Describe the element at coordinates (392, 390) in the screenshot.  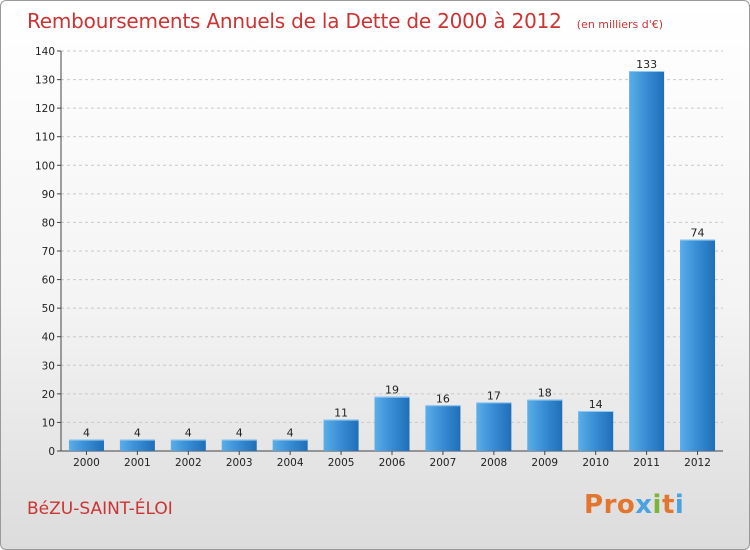
I see `value-label: 19` at that location.